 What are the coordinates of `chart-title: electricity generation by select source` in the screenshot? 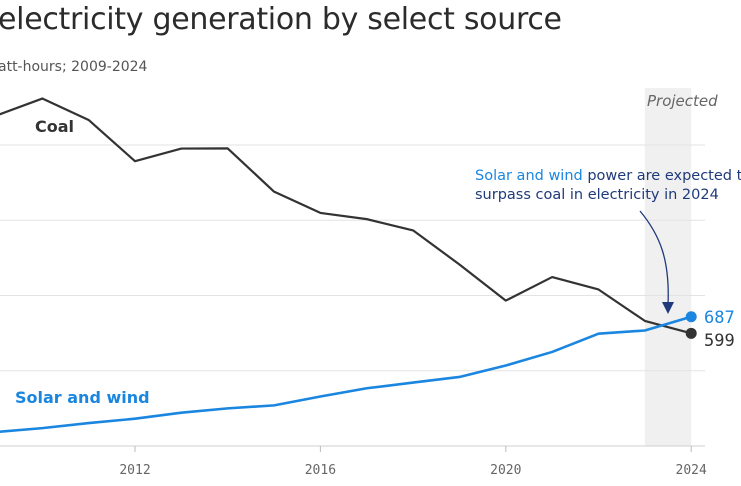 It's located at (281, 19).